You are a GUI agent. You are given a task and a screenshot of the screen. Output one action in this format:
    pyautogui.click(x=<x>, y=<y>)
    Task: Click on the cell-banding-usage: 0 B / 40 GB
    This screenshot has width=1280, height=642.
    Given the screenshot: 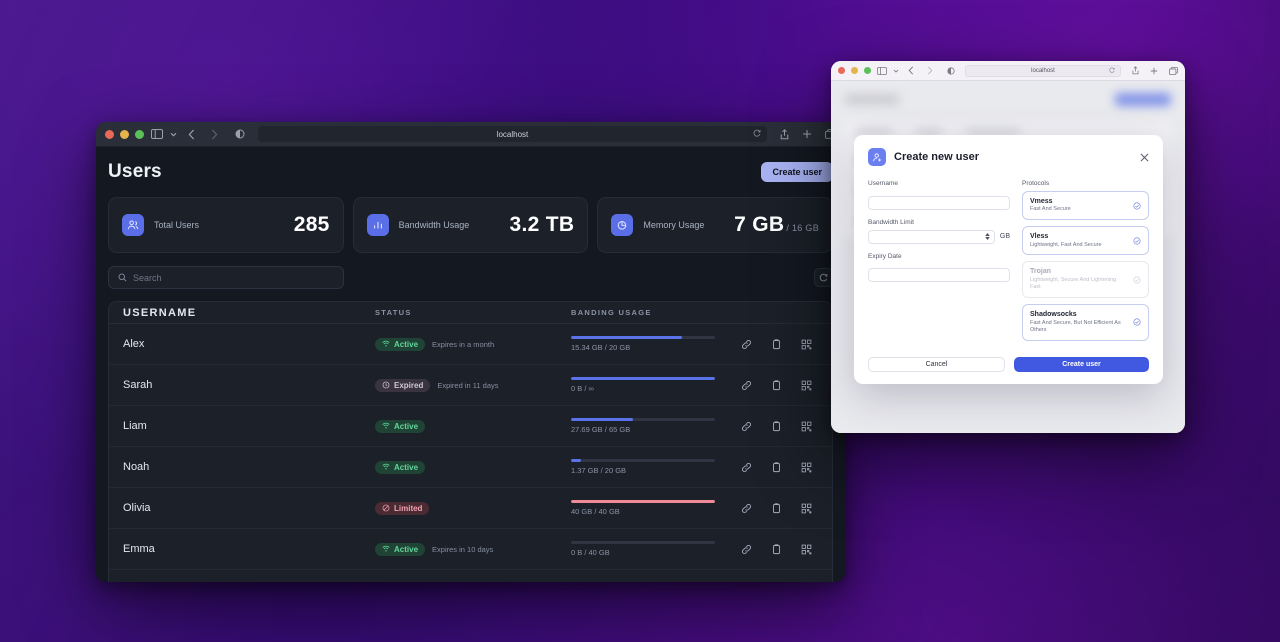 What is the action you would take?
    pyautogui.click(x=694, y=549)
    